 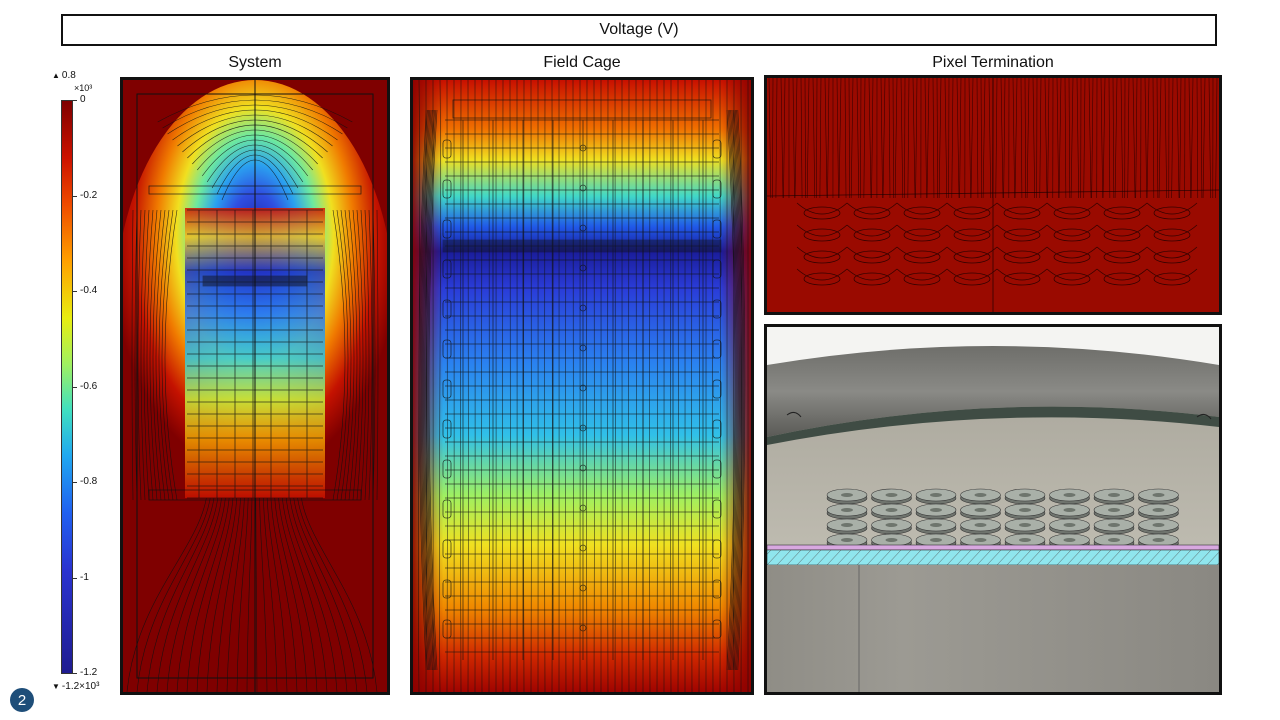 I want to click on slide-number-badge: 2, so click(x=22, y=700).